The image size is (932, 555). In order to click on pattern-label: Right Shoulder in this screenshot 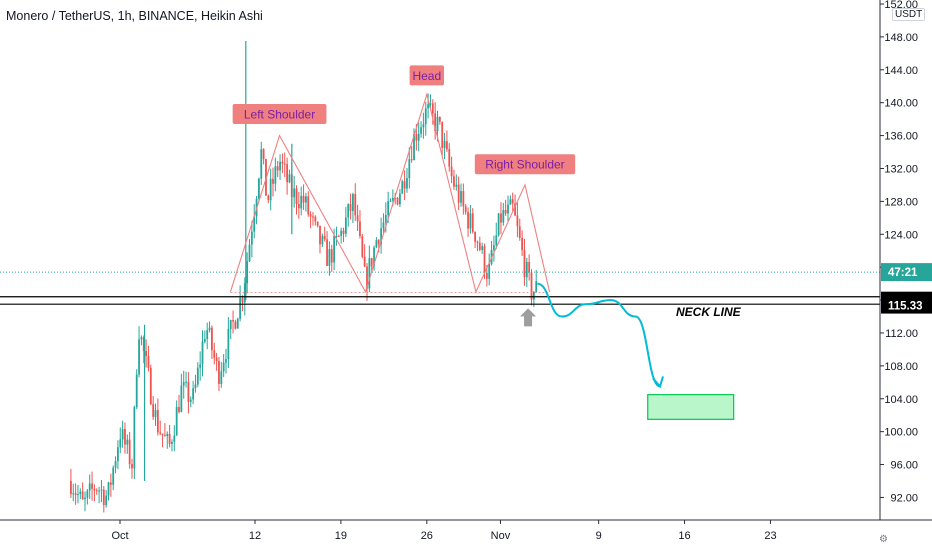, I will do `click(524, 165)`.